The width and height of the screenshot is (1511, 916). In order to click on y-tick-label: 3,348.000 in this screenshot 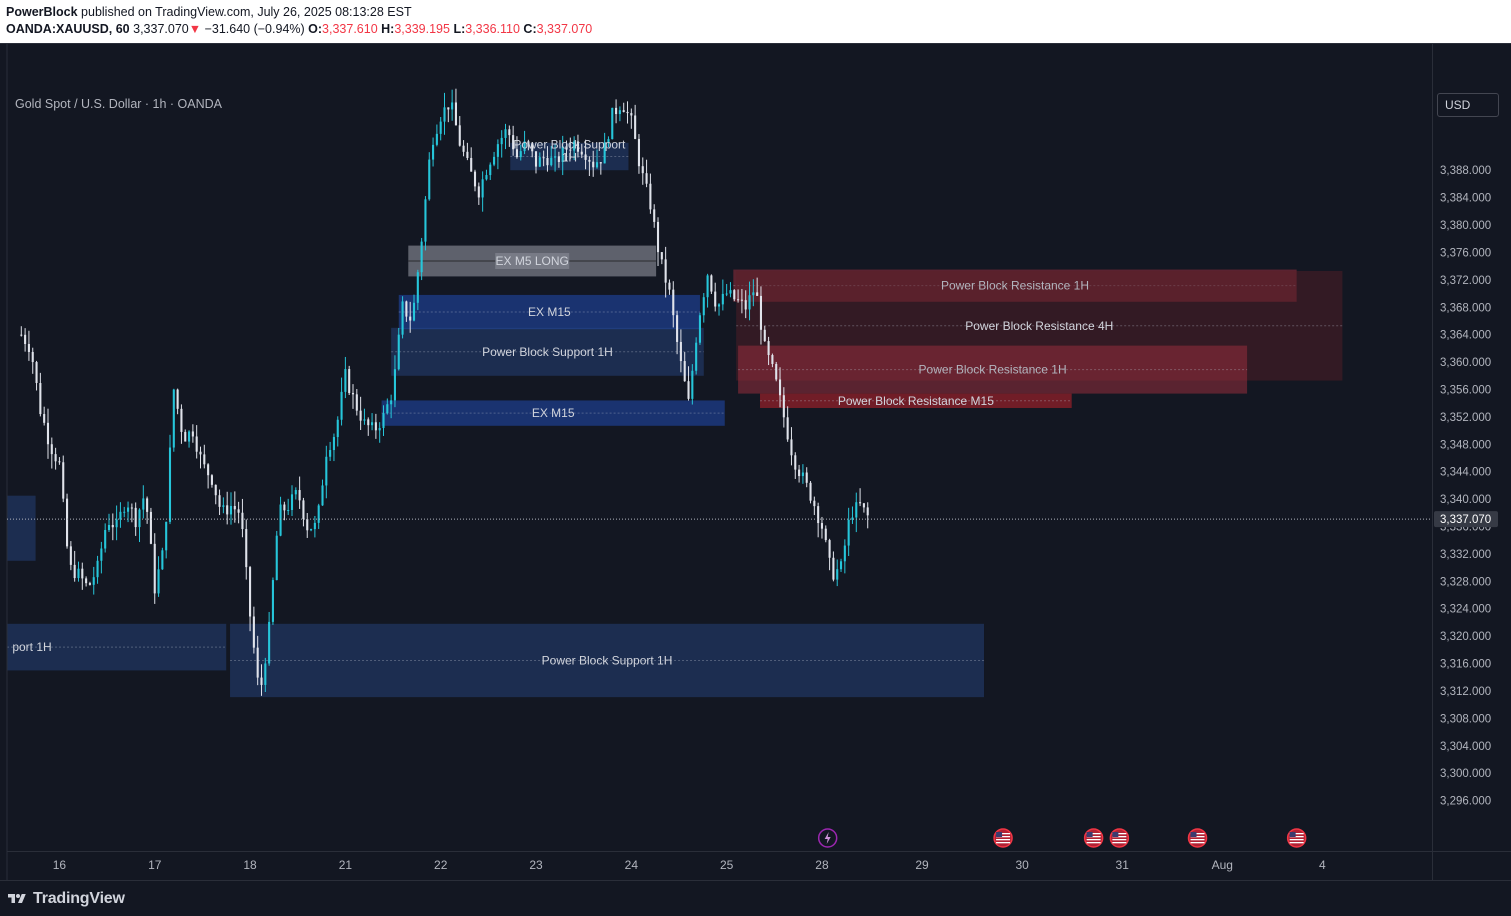, I will do `click(1465, 445)`.